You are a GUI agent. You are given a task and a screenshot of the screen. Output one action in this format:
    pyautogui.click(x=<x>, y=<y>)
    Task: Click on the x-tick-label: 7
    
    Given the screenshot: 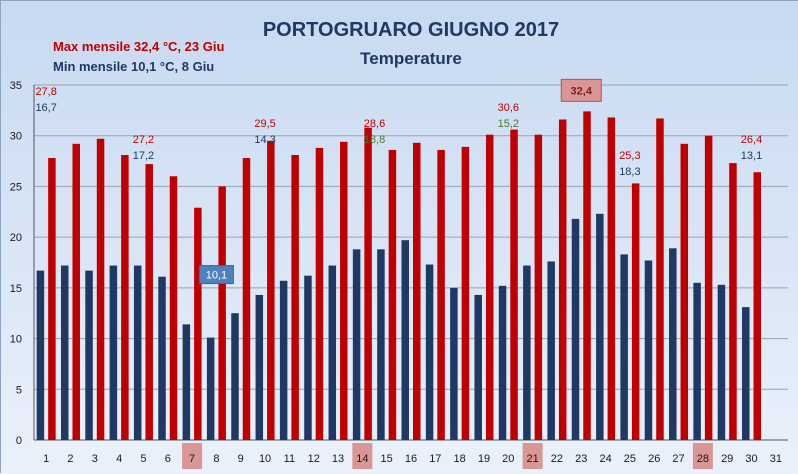 What is the action you would take?
    pyautogui.click(x=192, y=459)
    